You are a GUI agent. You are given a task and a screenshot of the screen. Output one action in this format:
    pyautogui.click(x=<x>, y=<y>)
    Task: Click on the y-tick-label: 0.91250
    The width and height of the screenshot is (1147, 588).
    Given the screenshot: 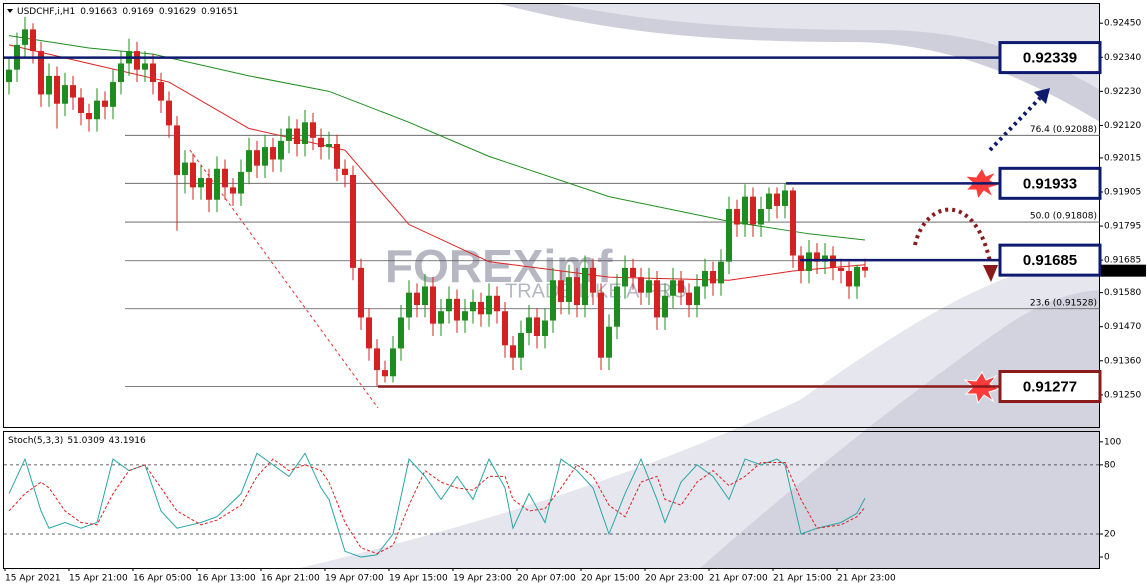 What is the action you would take?
    pyautogui.click(x=1122, y=395)
    